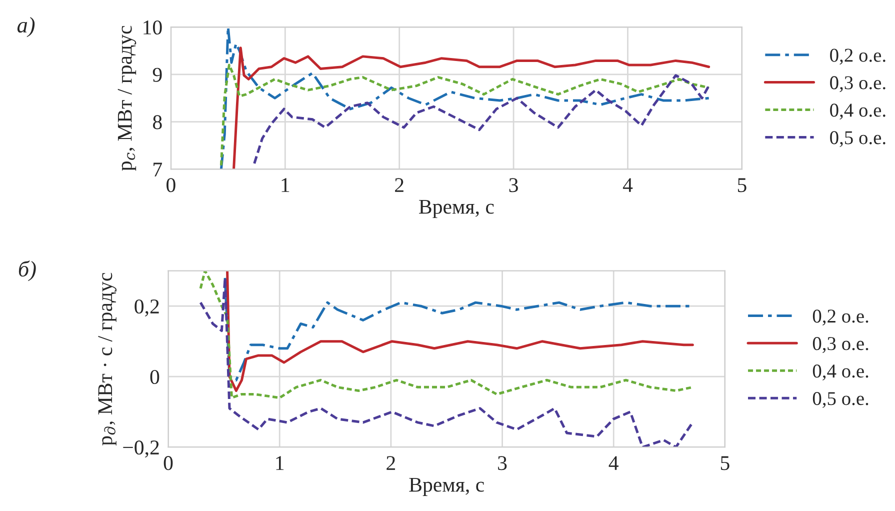  Describe the element at coordinates (146, 308) in the screenshot. I see `y-tick-label: 0,2` at that location.